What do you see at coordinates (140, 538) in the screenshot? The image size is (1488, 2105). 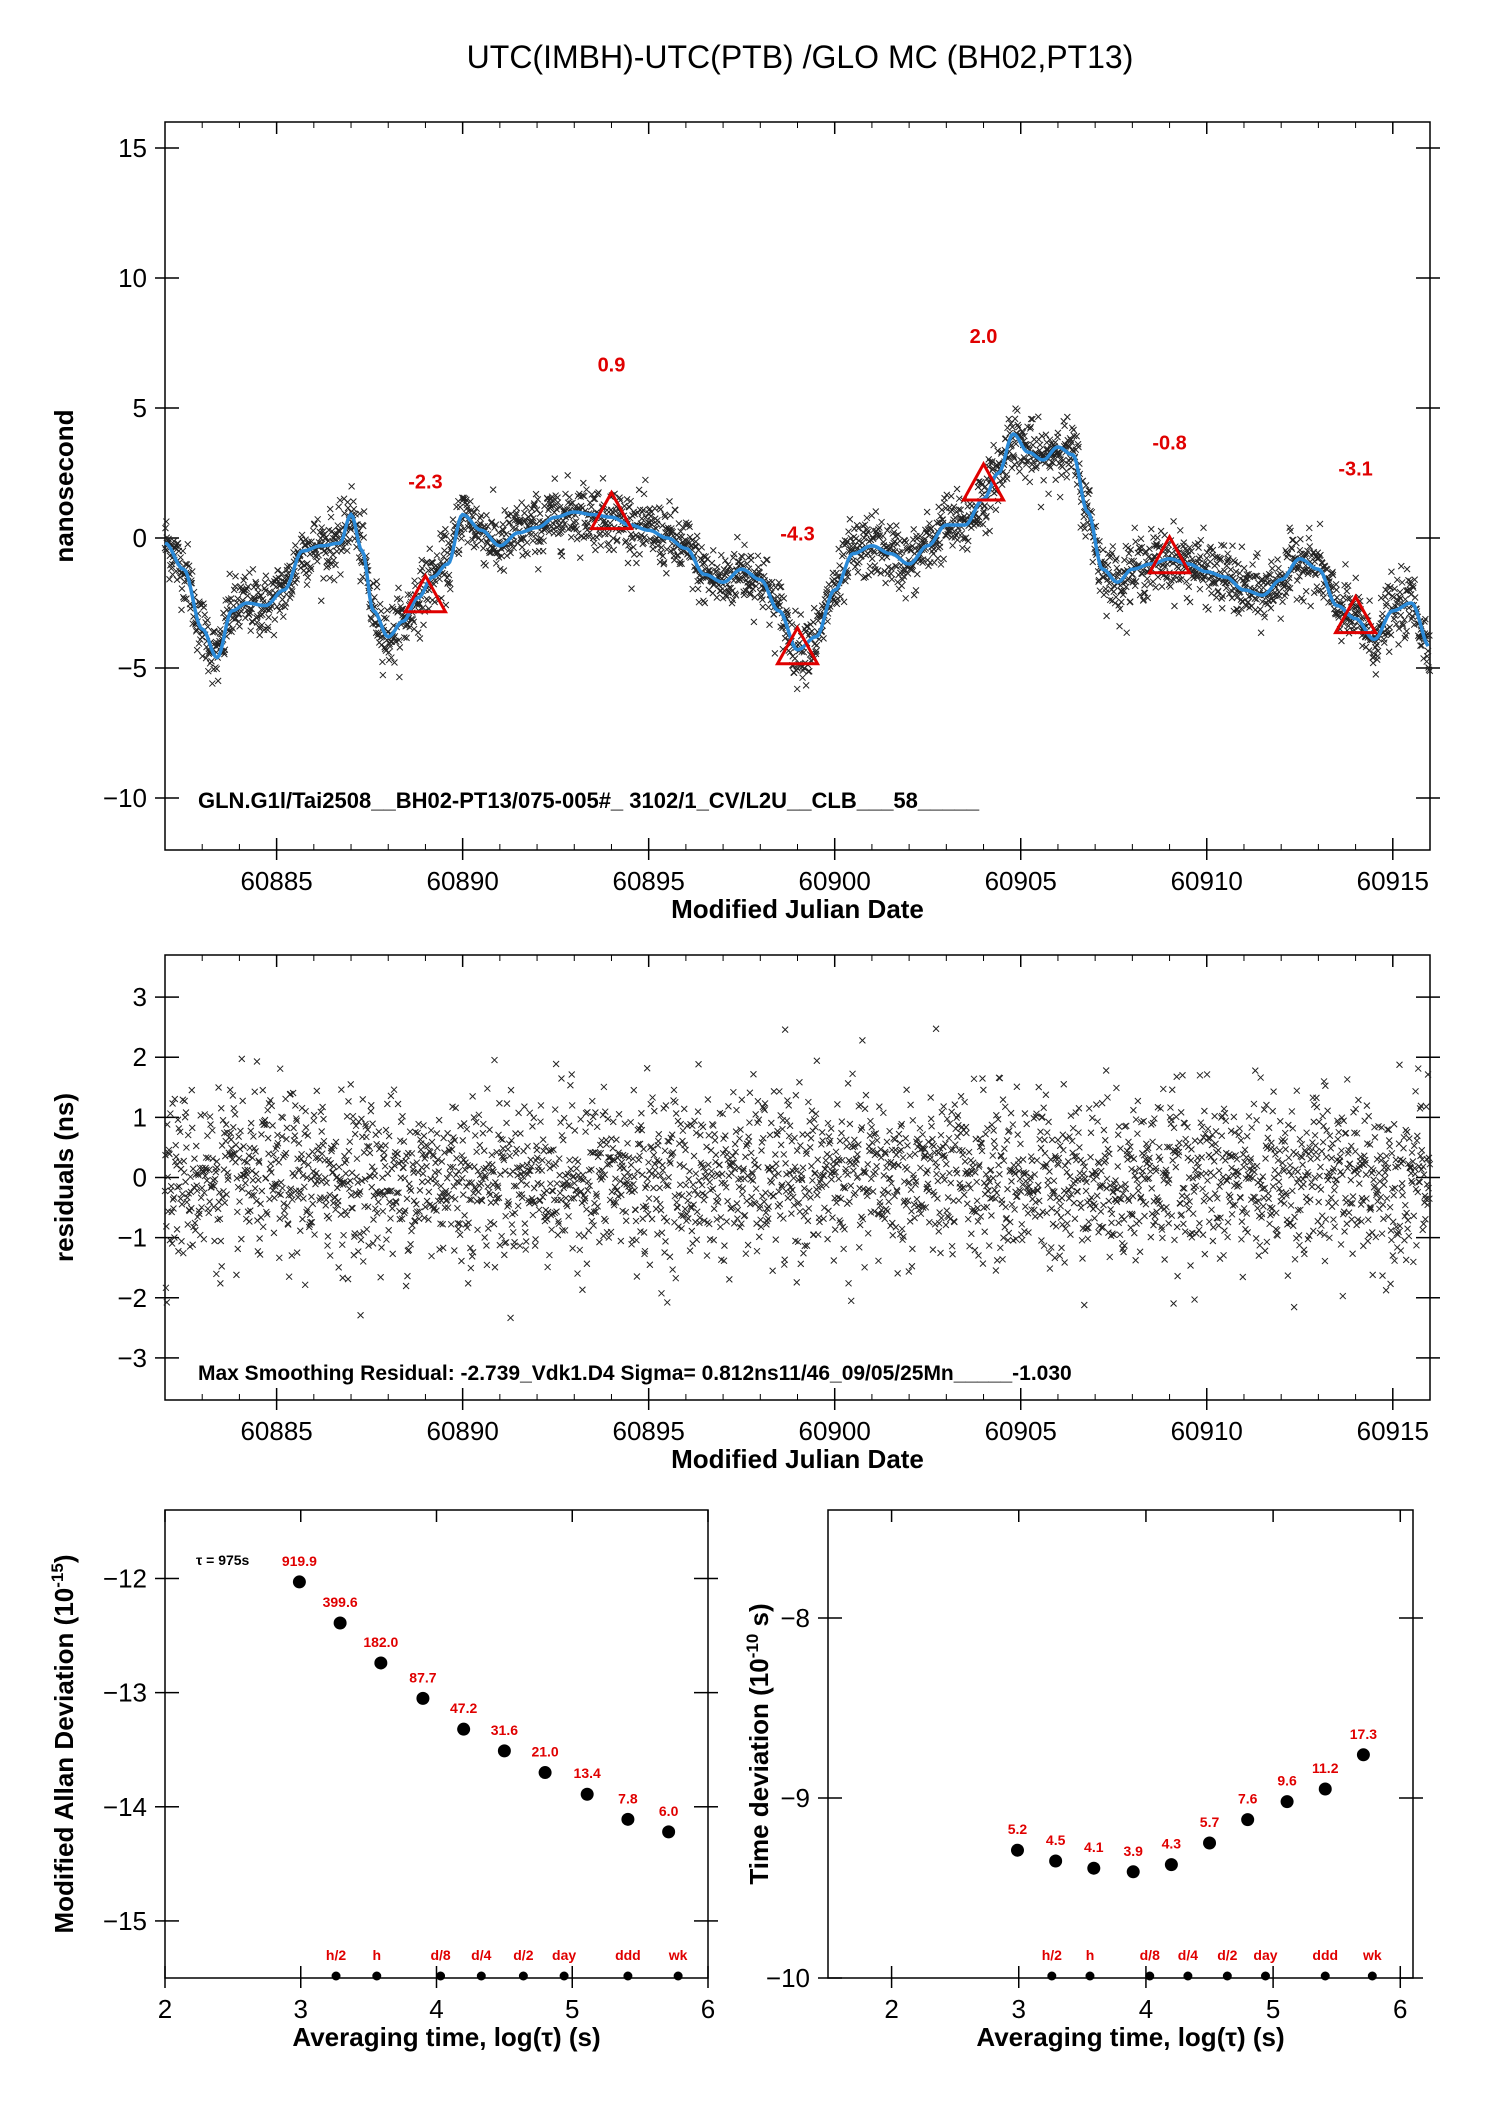 I see `y-tick-label: 0` at bounding box center [140, 538].